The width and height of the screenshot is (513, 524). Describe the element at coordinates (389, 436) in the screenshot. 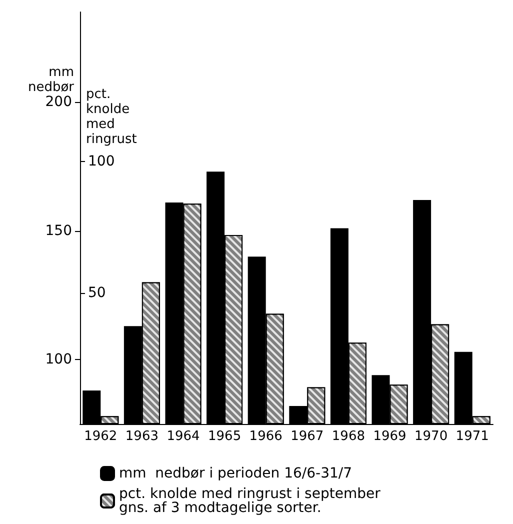

I see `x-tick-label: 1969` at that location.